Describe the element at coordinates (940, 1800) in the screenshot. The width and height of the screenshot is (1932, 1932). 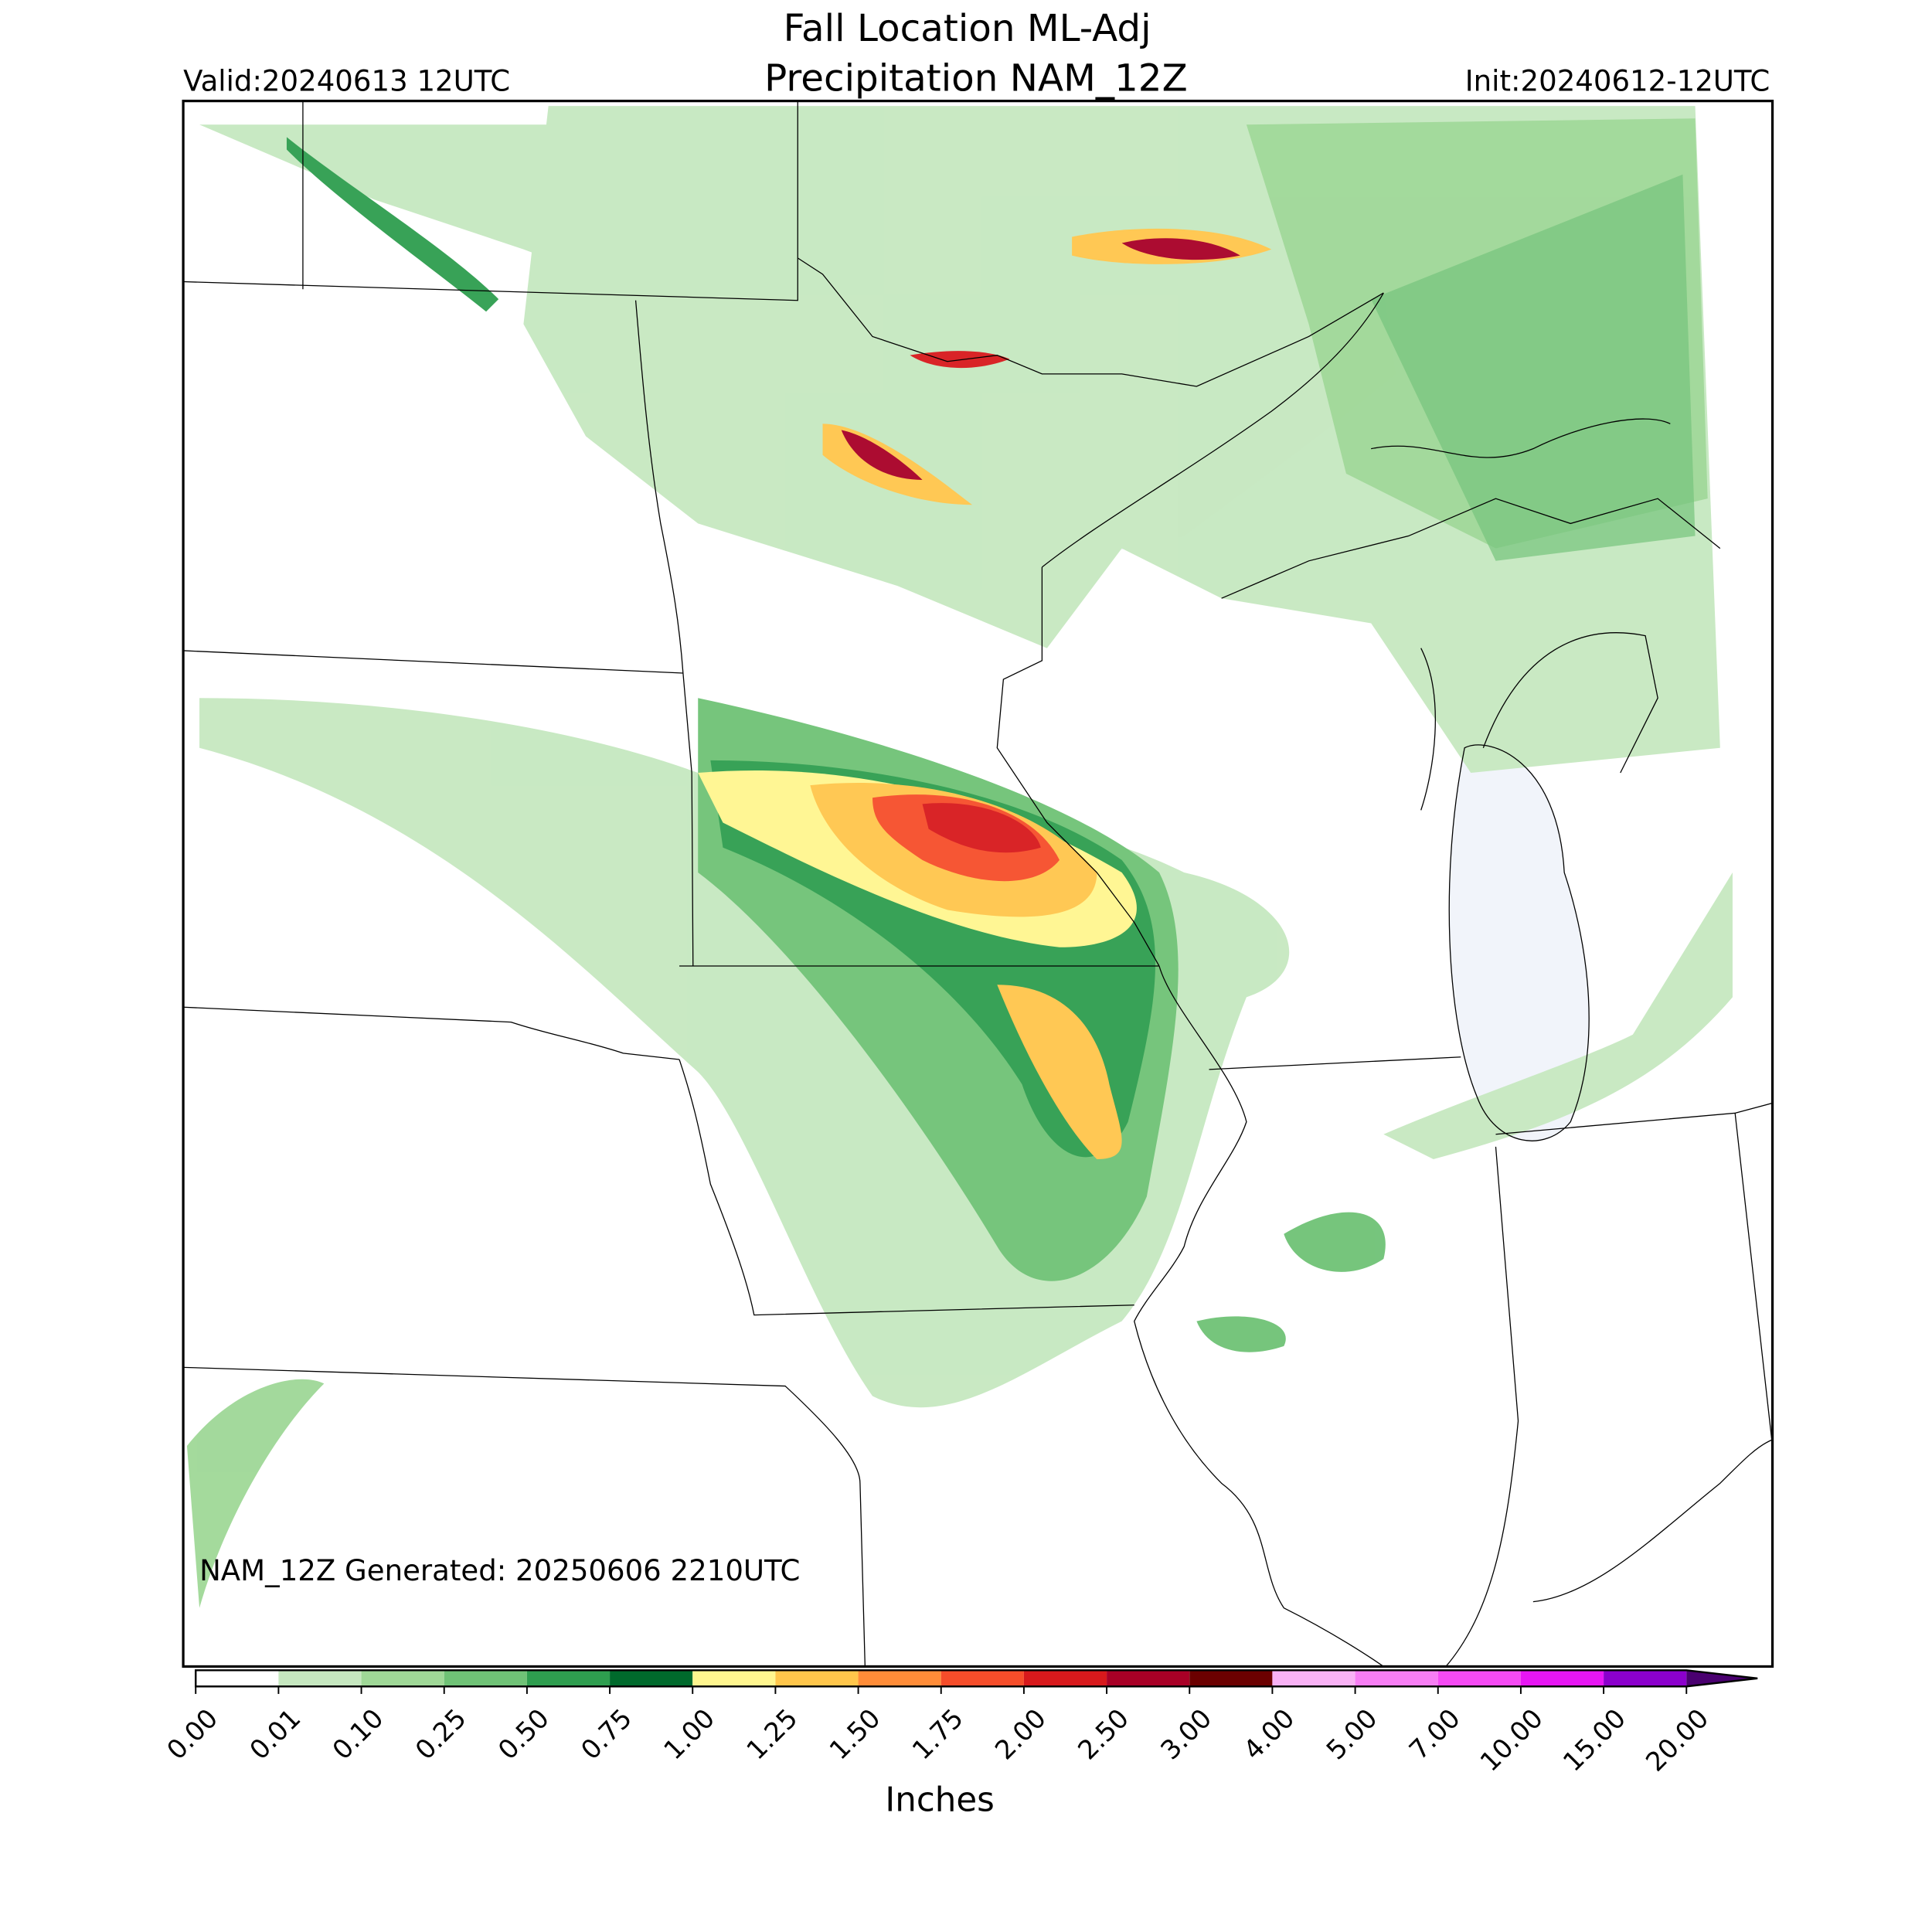
I see `colorbar-label: Inches` at that location.